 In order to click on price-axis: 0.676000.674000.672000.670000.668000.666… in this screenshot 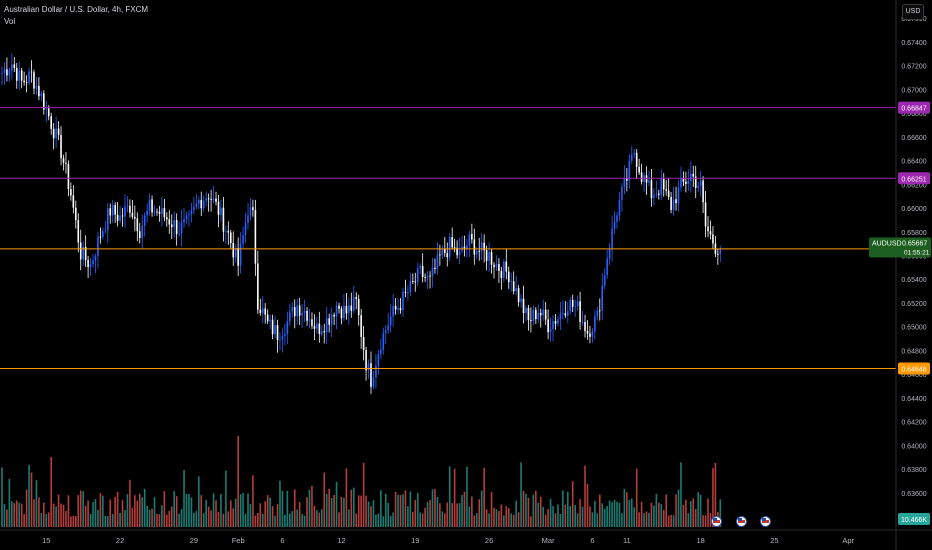, I will do `click(913, 268)`.